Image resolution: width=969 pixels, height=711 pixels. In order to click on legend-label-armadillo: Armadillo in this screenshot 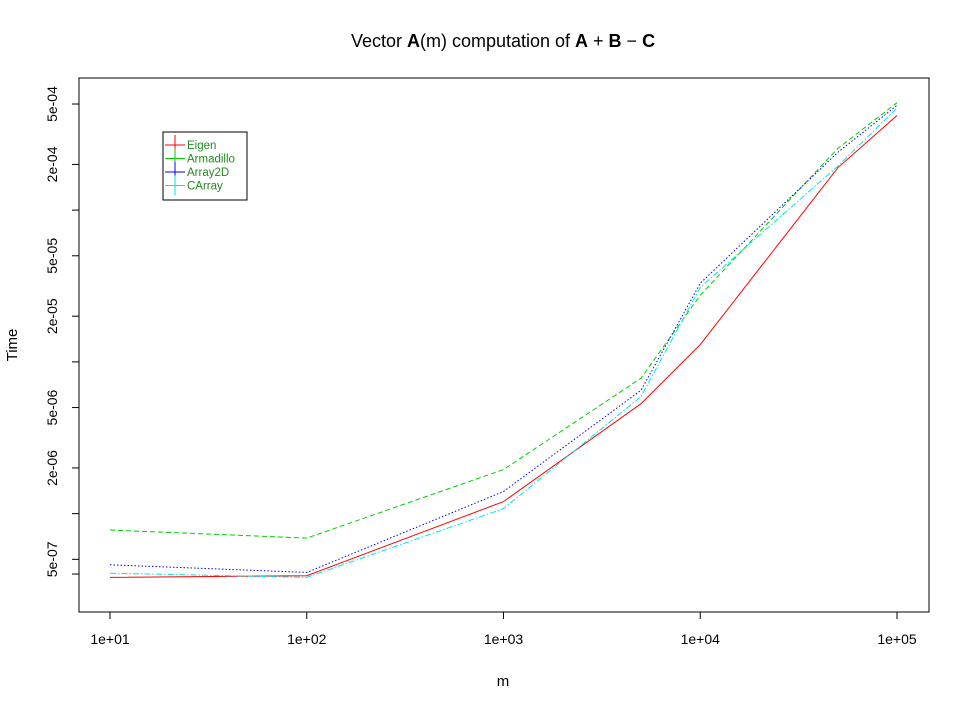, I will do `click(211, 160)`.